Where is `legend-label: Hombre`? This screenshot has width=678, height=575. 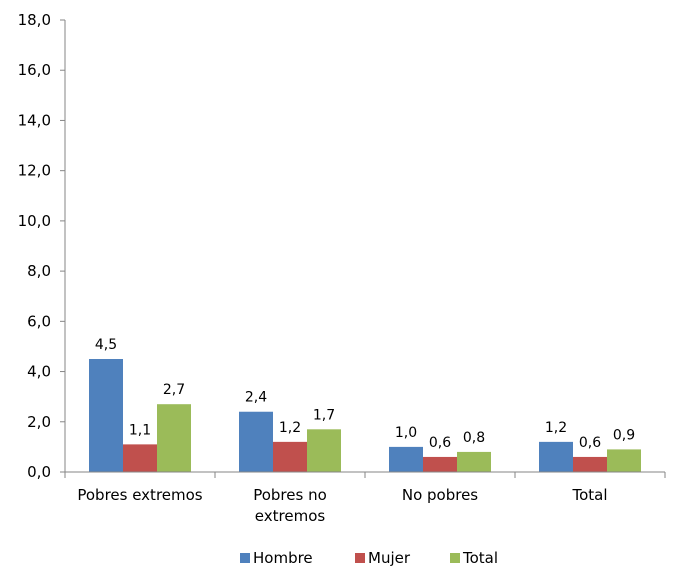
legend-label: Hombre is located at coordinates (283, 558).